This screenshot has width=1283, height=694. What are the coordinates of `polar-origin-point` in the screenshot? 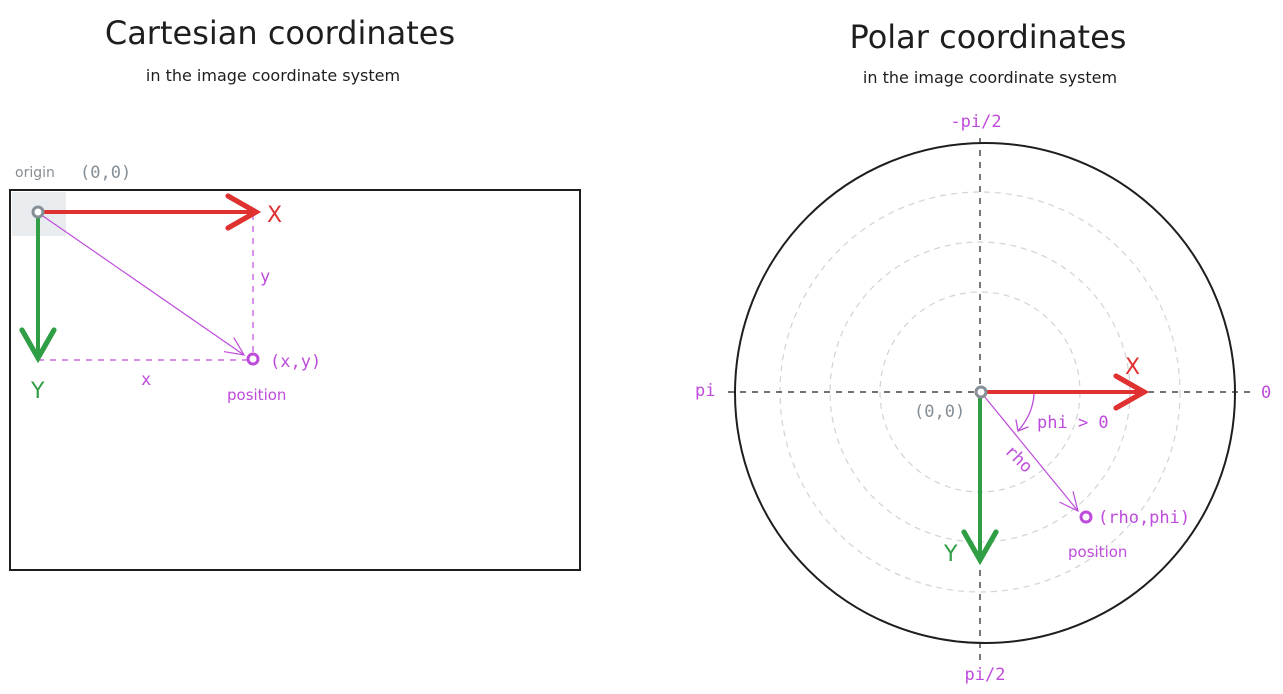 It's located at (981, 392).